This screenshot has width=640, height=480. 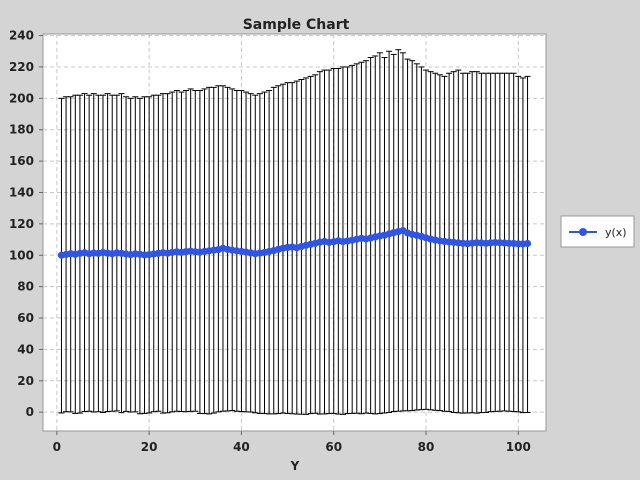 What do you see at coordinates (21, 161) in the screenshot?
I see `y-tick-label: 160` at bounding box center [21, 161].